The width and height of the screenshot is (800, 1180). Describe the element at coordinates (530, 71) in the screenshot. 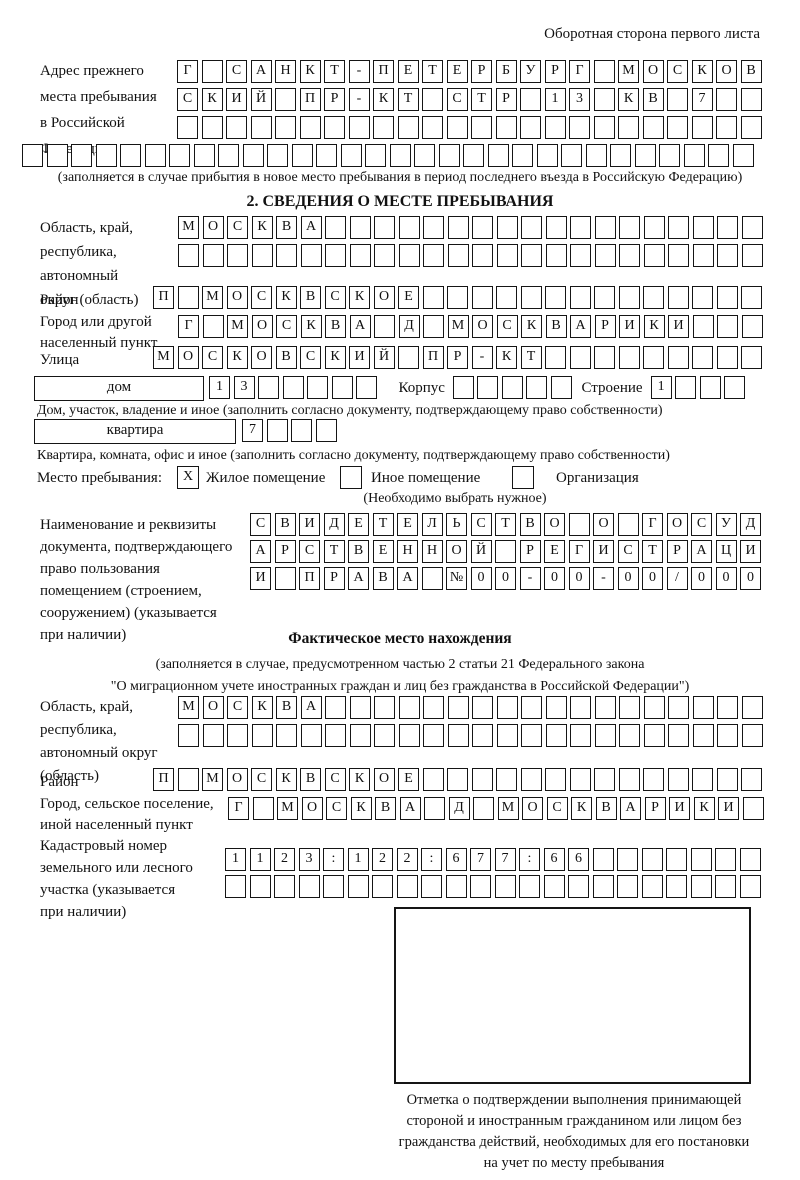

I see `char-cell: У` at that location.